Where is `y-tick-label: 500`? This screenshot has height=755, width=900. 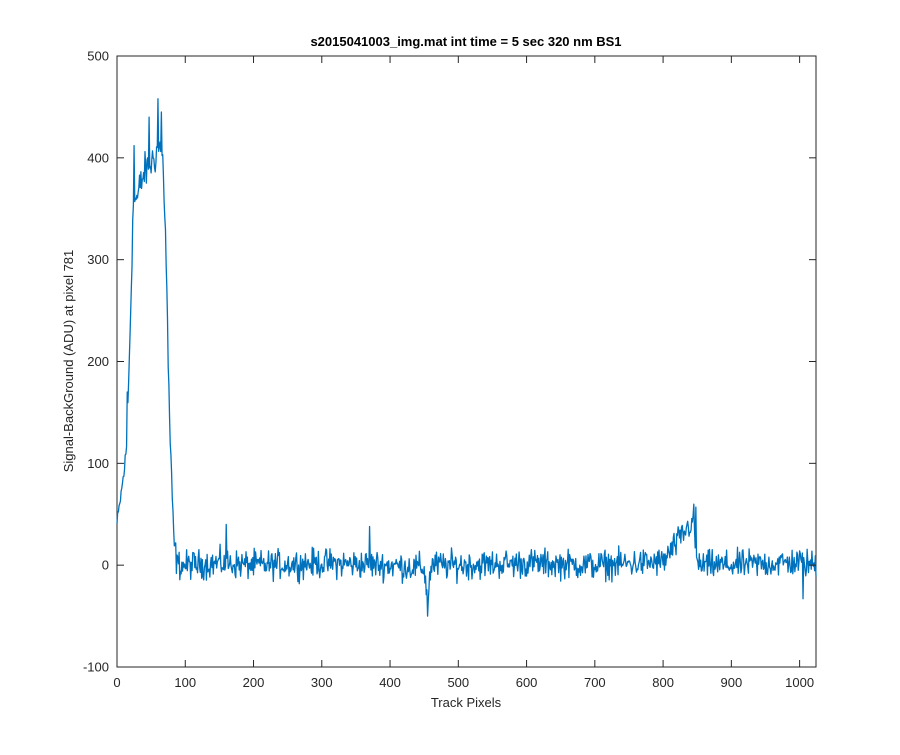
y-tick-label: 500 is located at coordinates (98, 56).